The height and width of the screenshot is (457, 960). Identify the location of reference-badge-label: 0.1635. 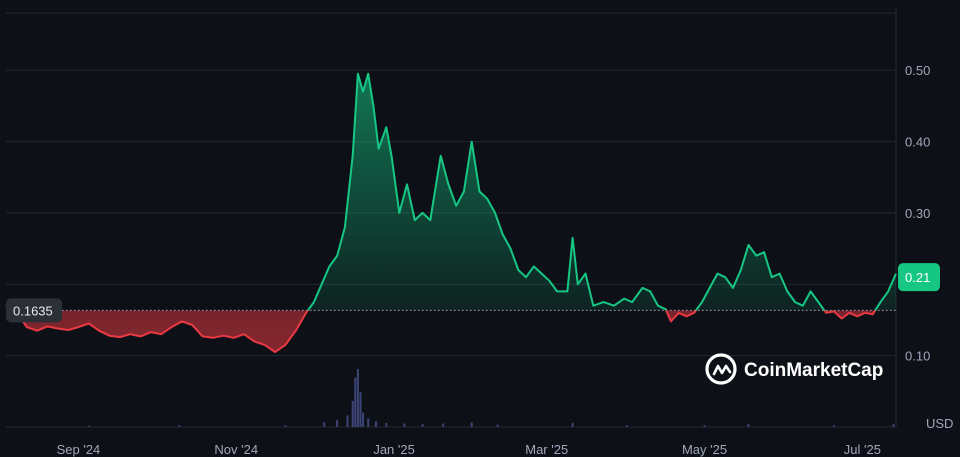
(33, 310).